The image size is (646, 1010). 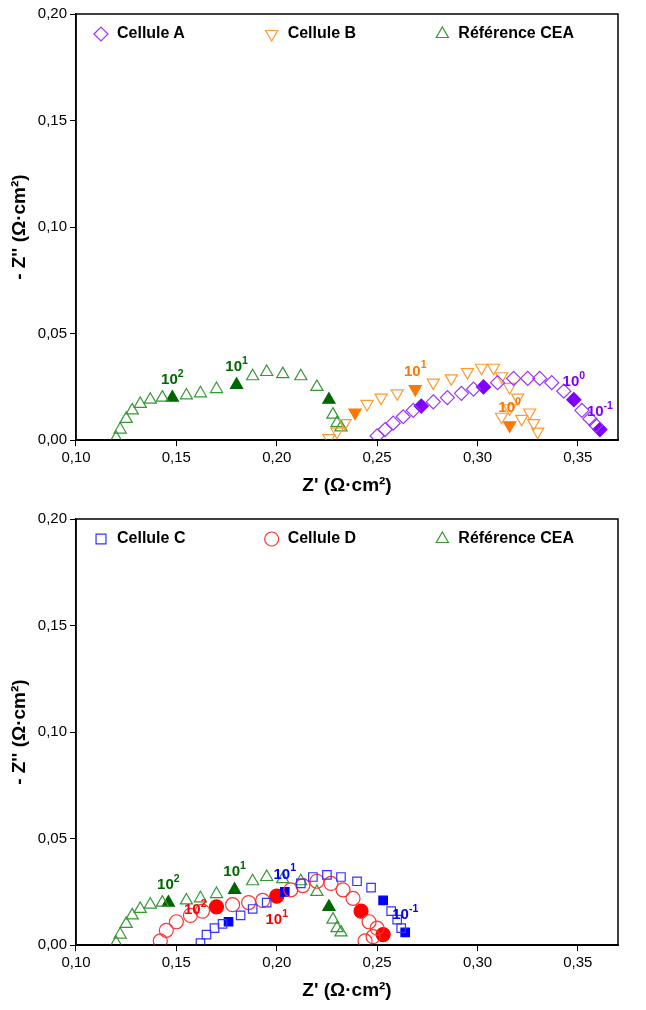 What do you see at coordinates (322, 33) in the screenshot?
I see `legend-label: Cellule B` at bounding box center [322, 33].